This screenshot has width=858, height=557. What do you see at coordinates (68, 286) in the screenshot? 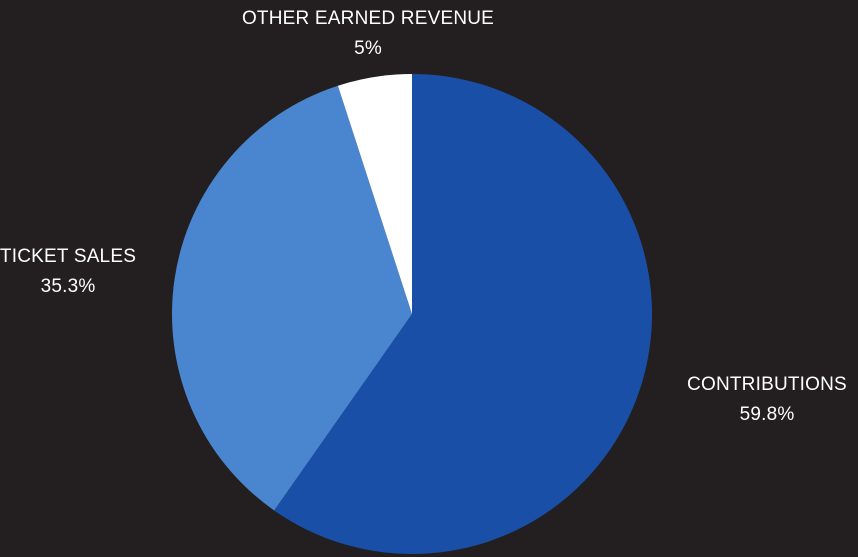
I see `slice-value-ticket-sales: 35.3%` at bounding box center [68, 286].